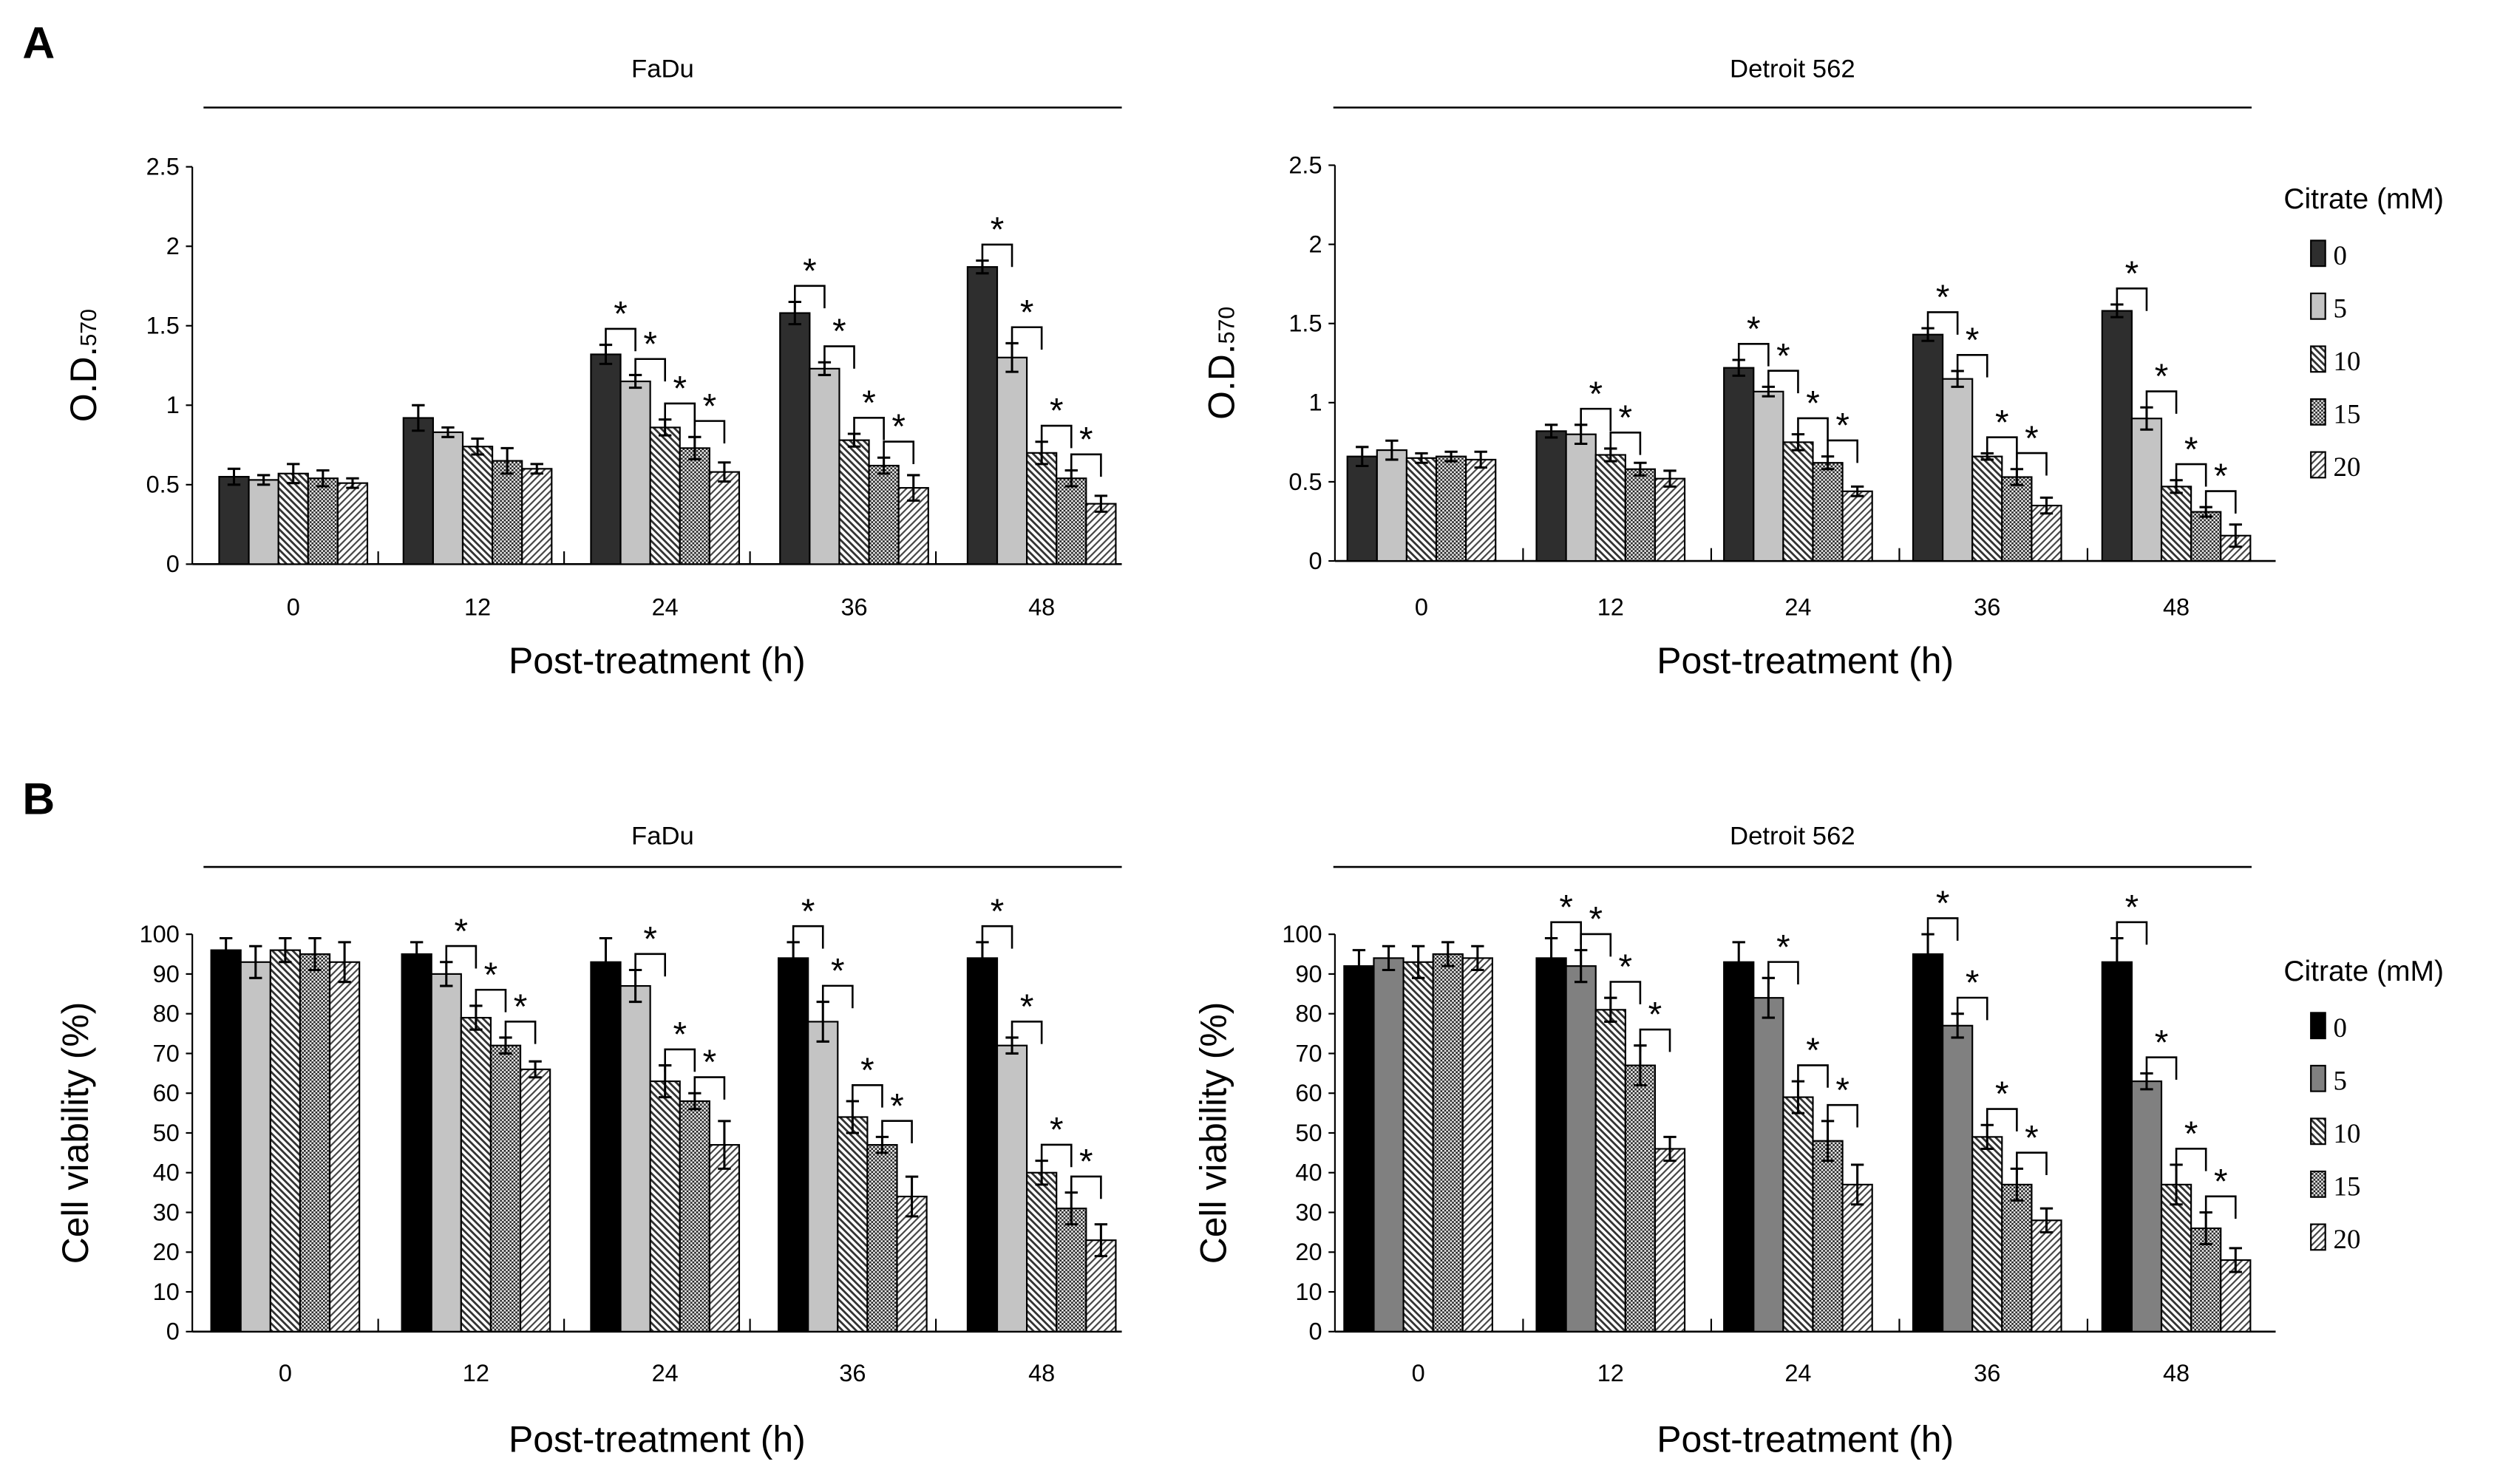 The height and width of the screenshot is (1484, 2500). Describe the element at coordinates (725, 1238) in the screenshot. I see `bar-20mM-24h` at that location.